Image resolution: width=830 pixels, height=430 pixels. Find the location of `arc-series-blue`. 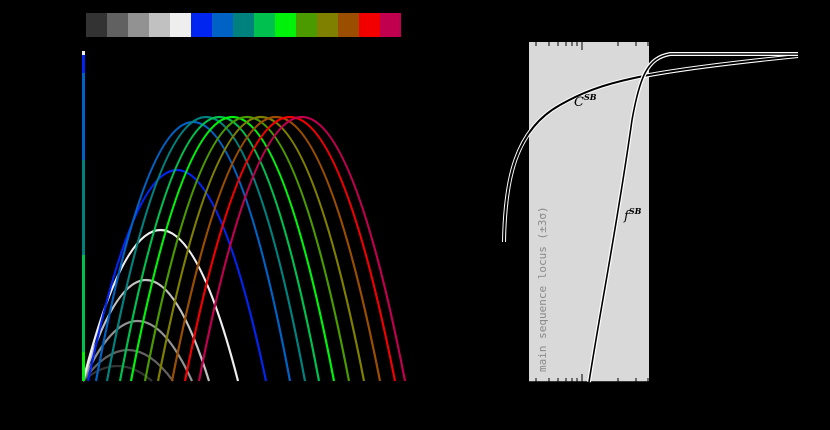

arc-series-blue is located at coordinates (177, 275).